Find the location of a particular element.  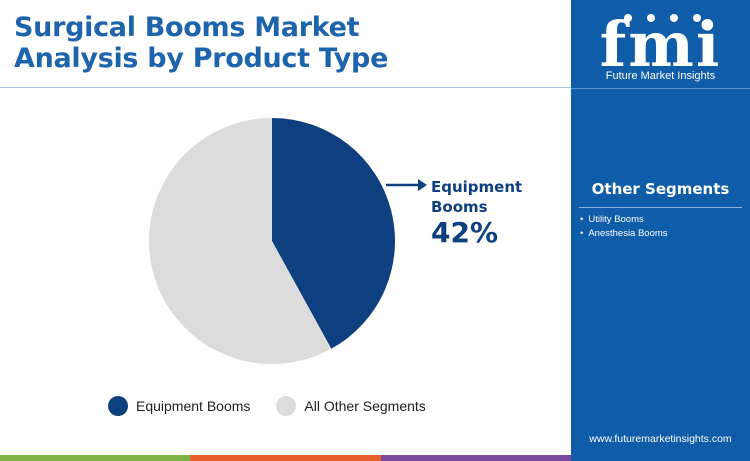

bar-segment-purple is located at coordinates (475, 458).